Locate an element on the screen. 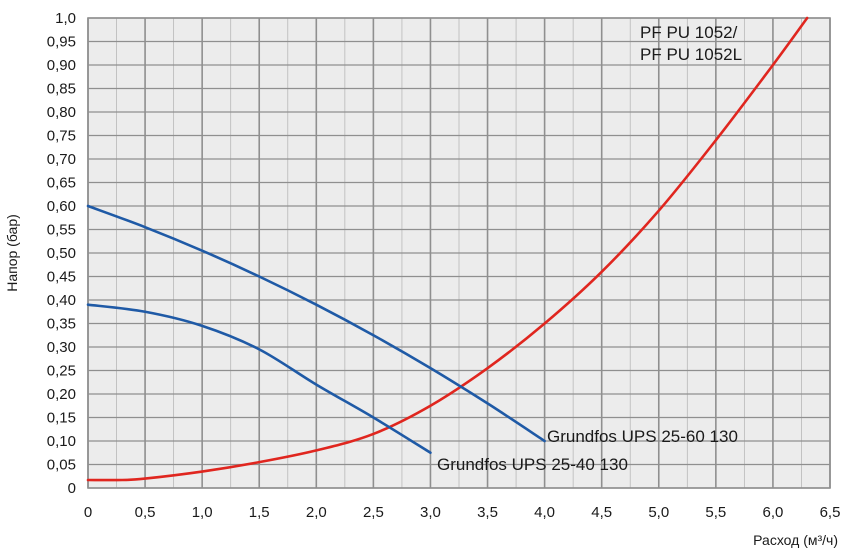 The width and height of the screenshot is (844, 552). y-tick-label: 0,55 is located at coordinates (61, 230).